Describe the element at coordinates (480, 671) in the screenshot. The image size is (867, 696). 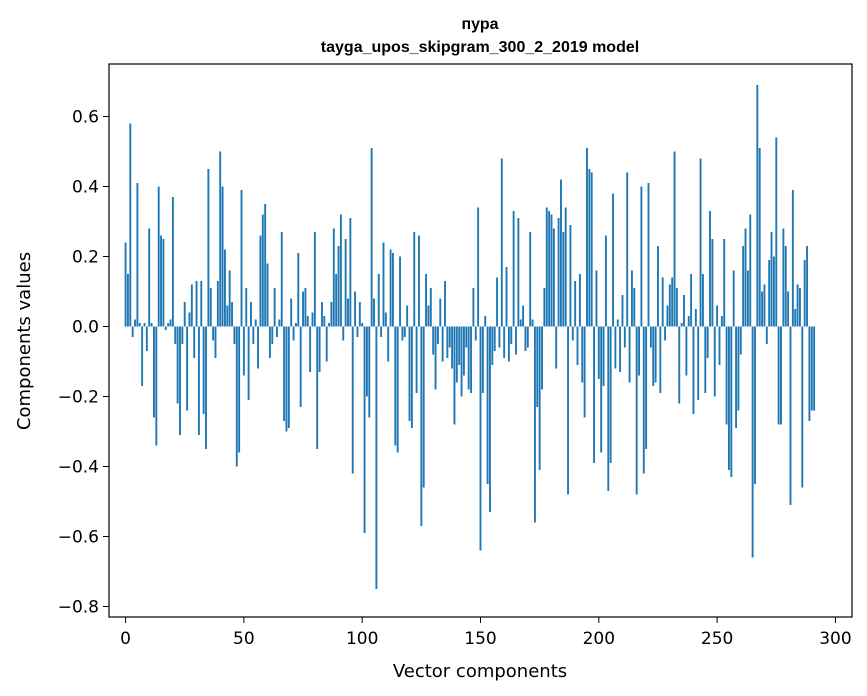
I see `x-axis-label: Vector components` at that location.